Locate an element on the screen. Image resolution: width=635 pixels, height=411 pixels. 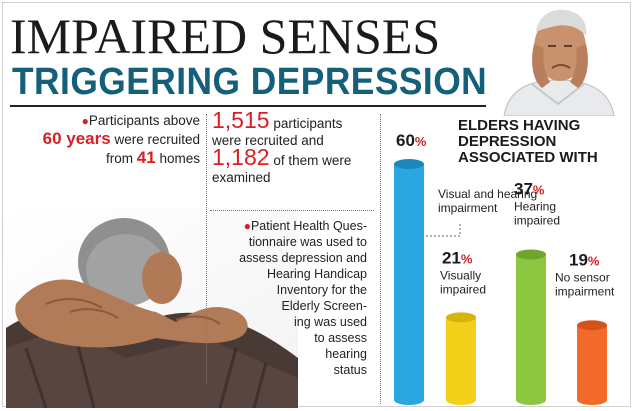
recruit-line-from: from is located at coordinates (120, 158).